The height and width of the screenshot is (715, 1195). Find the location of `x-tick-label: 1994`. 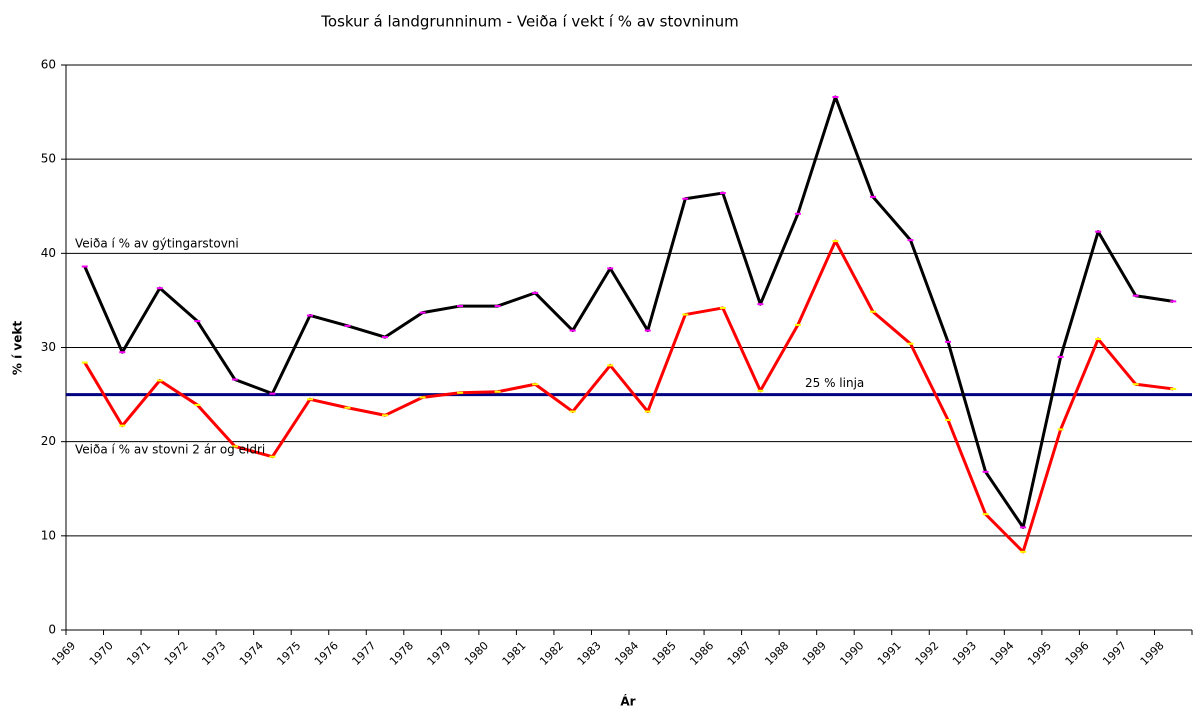

x-tick-label: 1994 is located at coordinates (1002, 653).